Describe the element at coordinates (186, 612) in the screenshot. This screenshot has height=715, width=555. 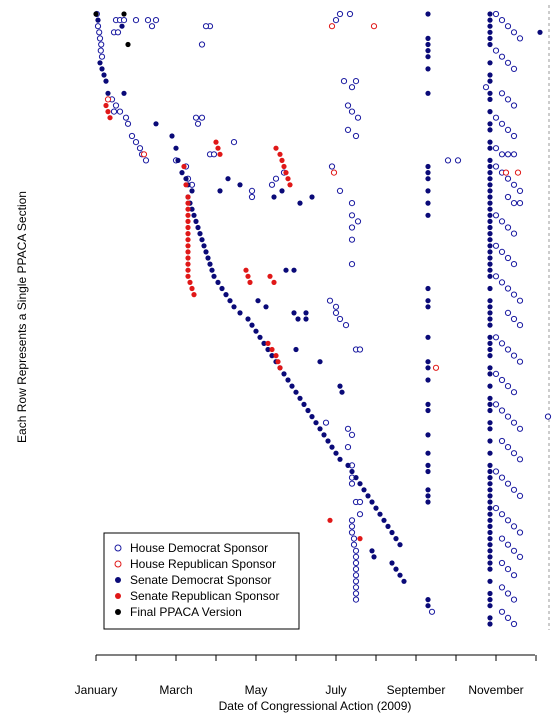
I see `legend-label: Final PPACA Version` at that location.